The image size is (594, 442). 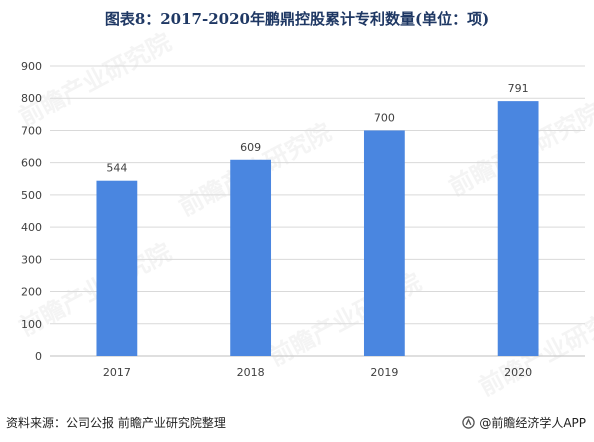 What do you see at coordinates (384, 117) in the screenshot?
I see `data-label: 700` at bounding box center [384, 117].